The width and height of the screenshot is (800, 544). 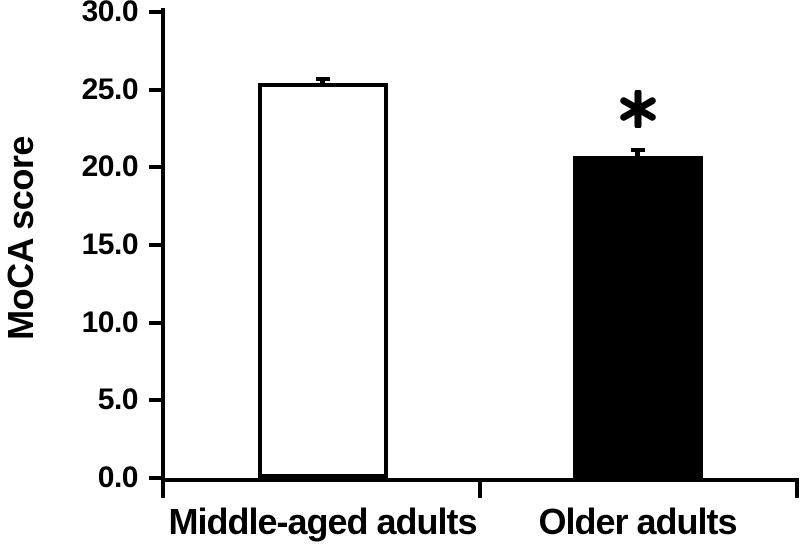 I want to click on significance-asterisk-icon, so click(x=637, y=109).